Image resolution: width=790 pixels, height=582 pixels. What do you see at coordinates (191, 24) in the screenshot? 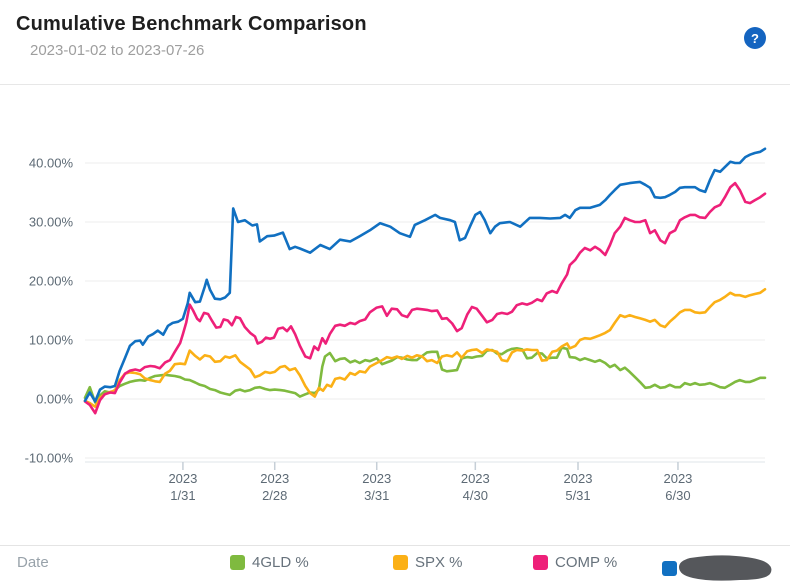
I see `page-title: Cumulative Benchmark Comparison` at bounding box center [191, 24].